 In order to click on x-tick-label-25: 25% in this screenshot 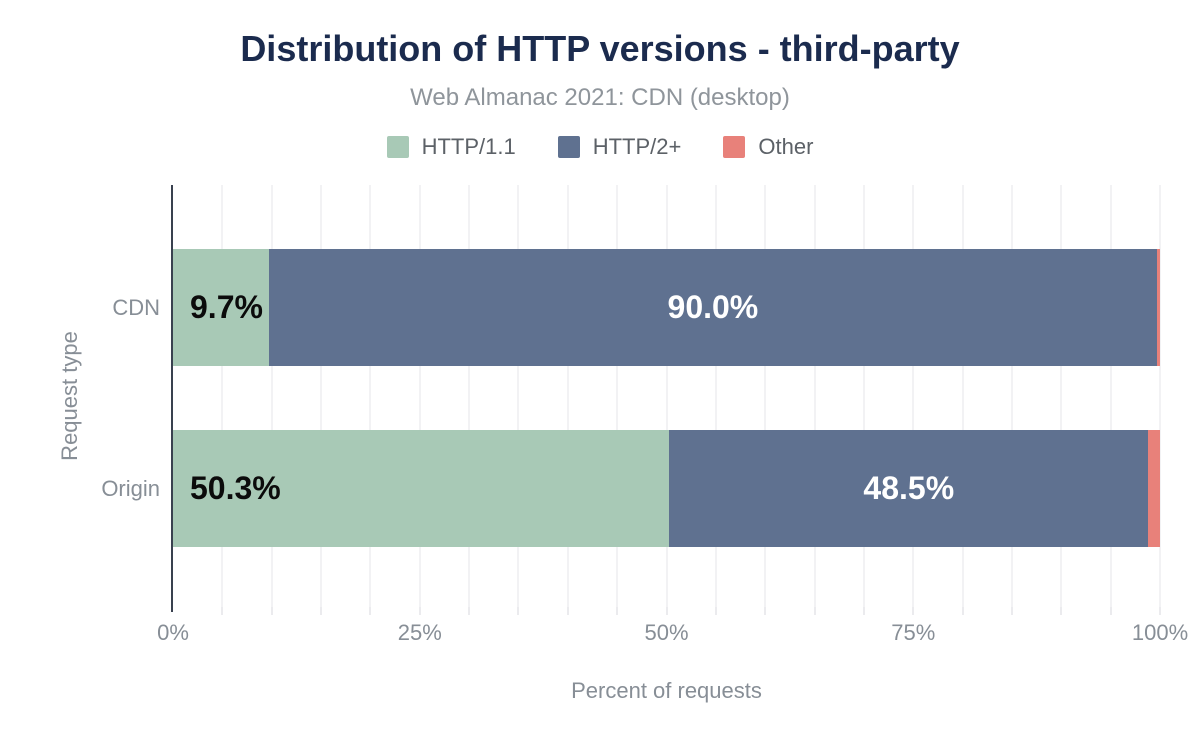, I will do `click(419, 632)`.